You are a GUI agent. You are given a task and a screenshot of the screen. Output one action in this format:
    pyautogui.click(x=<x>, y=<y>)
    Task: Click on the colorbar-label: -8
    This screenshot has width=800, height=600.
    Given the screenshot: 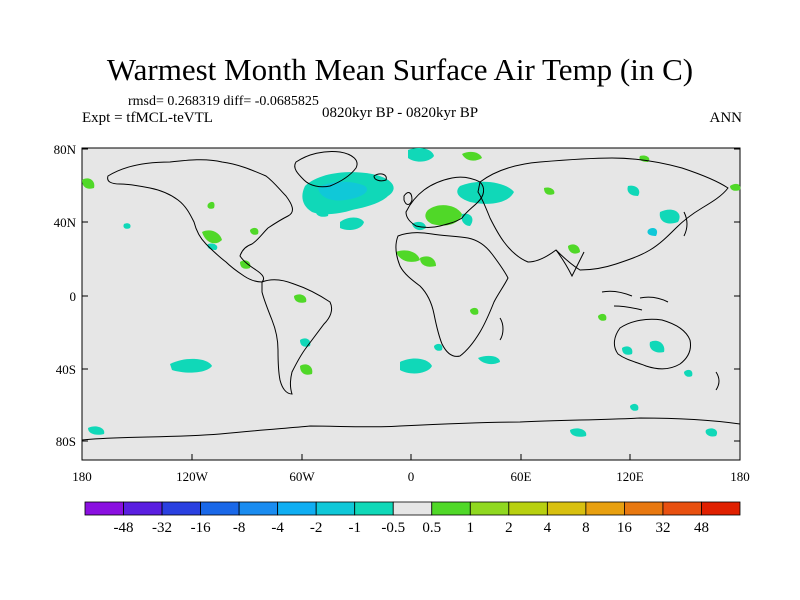 What is the action you would take?
    pyautogui.click(x=239, y=528)
    